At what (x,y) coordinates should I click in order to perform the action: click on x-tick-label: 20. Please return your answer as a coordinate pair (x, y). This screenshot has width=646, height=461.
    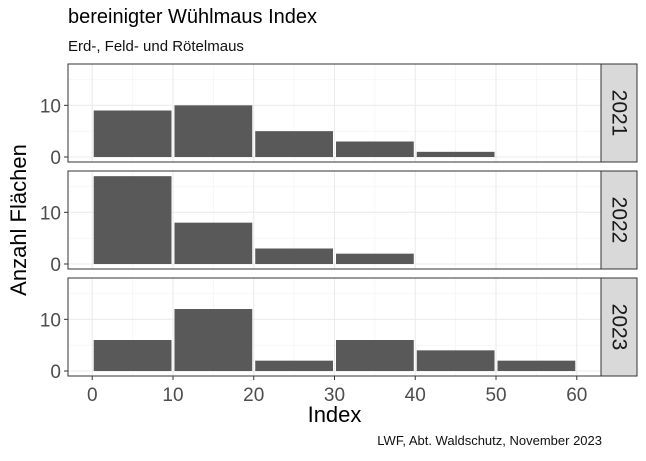
    Looking at the image, I should click on (253, 395).